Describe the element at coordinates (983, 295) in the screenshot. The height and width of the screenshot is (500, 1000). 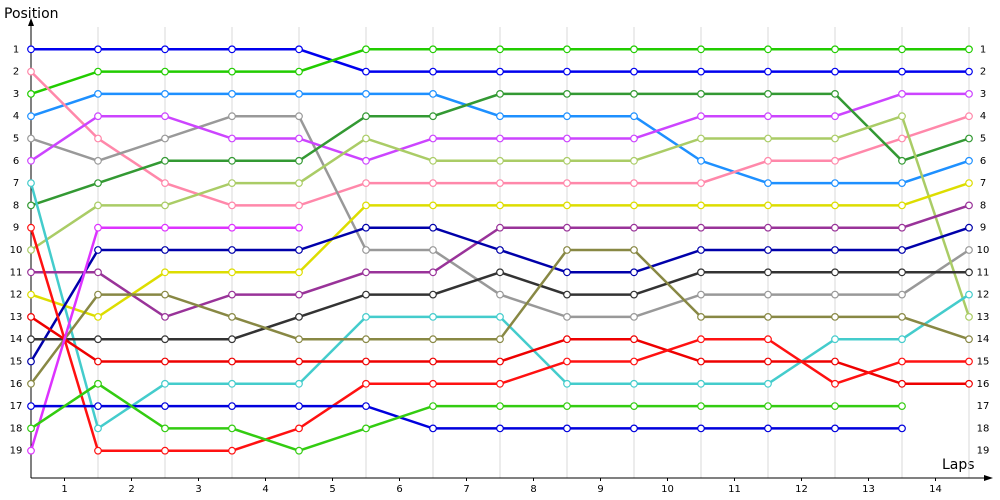
I see `y-tick-label-right: 12` at that location.